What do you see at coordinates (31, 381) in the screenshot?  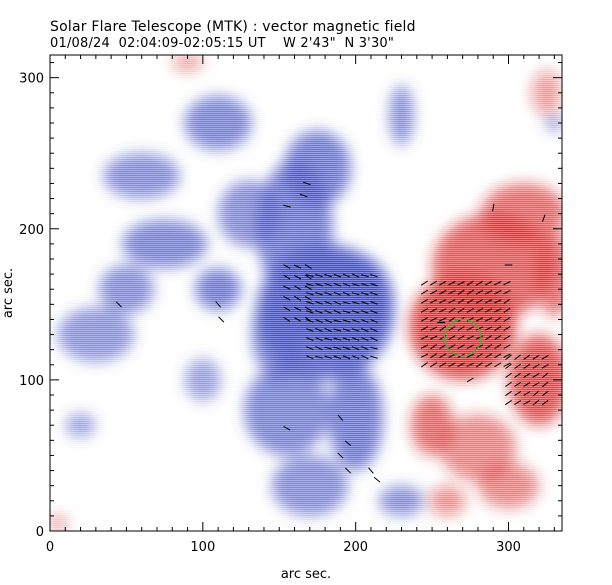 I see `y-tick-label: 100` at bounding box center [31, 381].